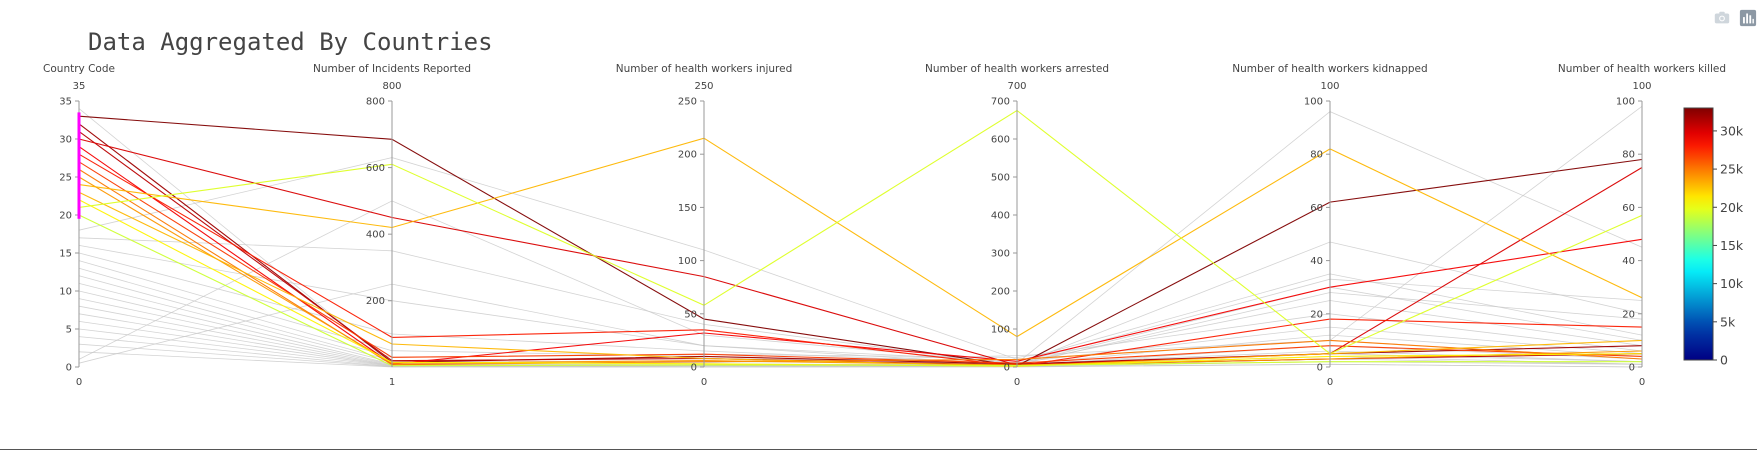 The height and width of the screenshot is (451, 1757). I want to click on axis-tick-label: 35, so click(65, 102).